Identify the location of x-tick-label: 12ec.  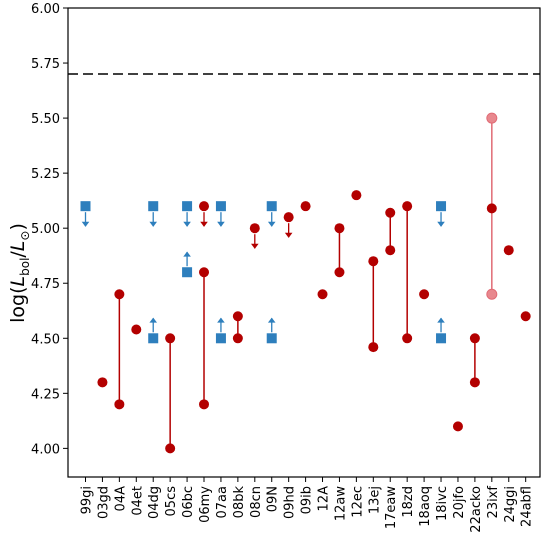
(357, 502).